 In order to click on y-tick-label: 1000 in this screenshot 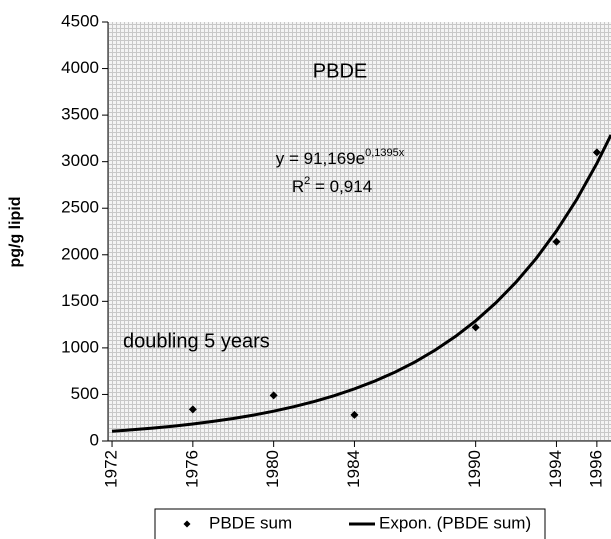, I will do `click(80, 346)`.